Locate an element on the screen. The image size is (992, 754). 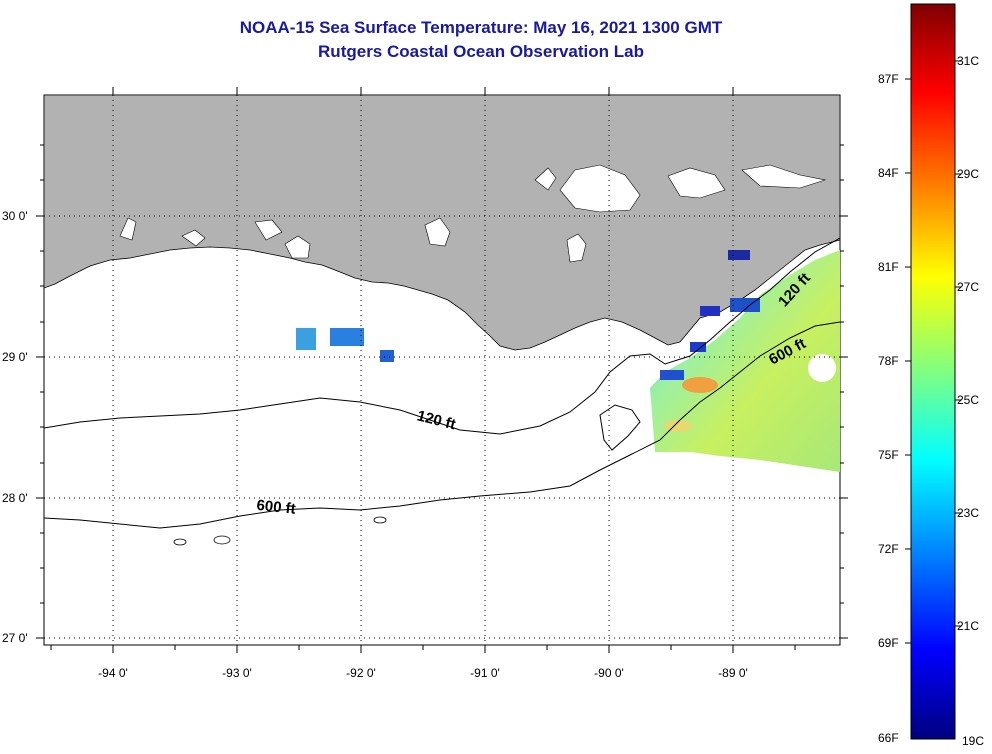
lon-label-91: -91 0' is located at coordinates (485, 673).